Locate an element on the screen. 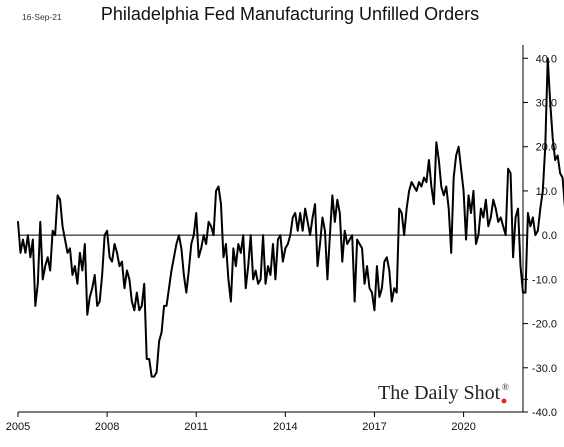 The image size is (564, 447). watermark-dot is located at coordinates (504, 401).